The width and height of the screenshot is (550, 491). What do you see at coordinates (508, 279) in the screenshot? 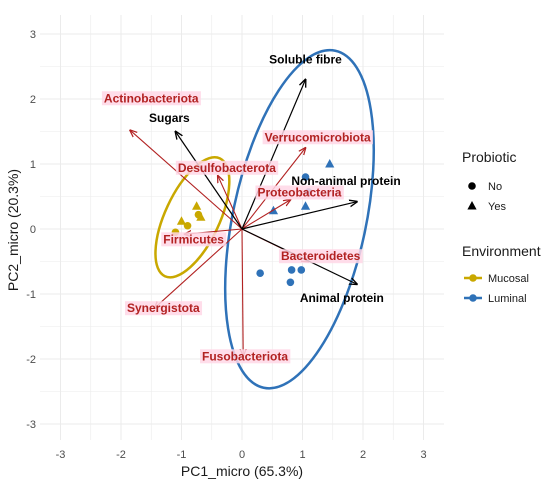
I see `legend-label-mucosal: Mucosal` at bounding box center [508, 279].